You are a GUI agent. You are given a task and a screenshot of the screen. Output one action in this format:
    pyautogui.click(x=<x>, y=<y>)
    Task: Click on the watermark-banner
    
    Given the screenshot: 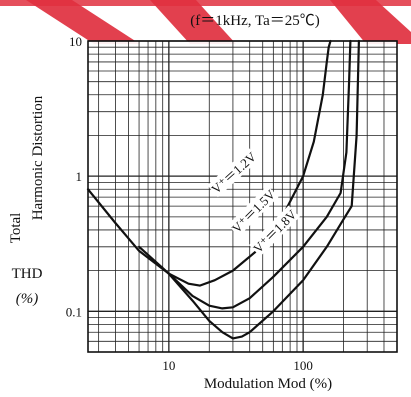 What is the action you would take?
    pyautogui.click(x=205, y=22)
    